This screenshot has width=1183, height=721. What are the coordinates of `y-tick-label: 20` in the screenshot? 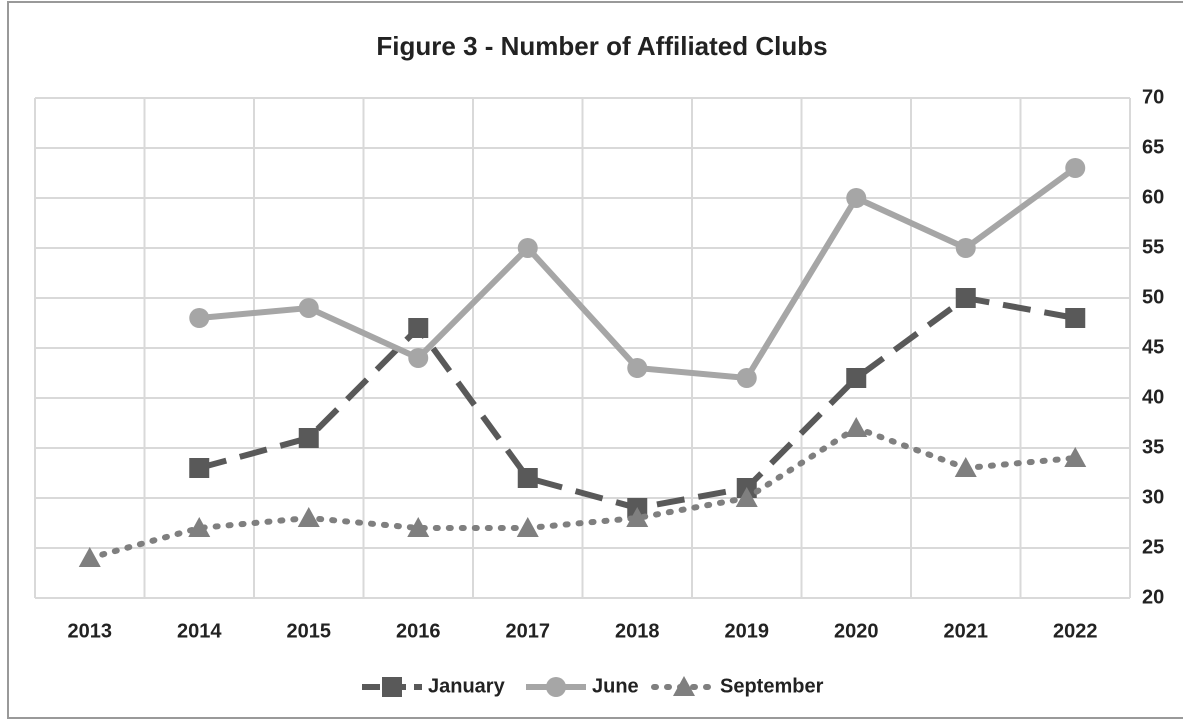 It's located at (1153, 597).